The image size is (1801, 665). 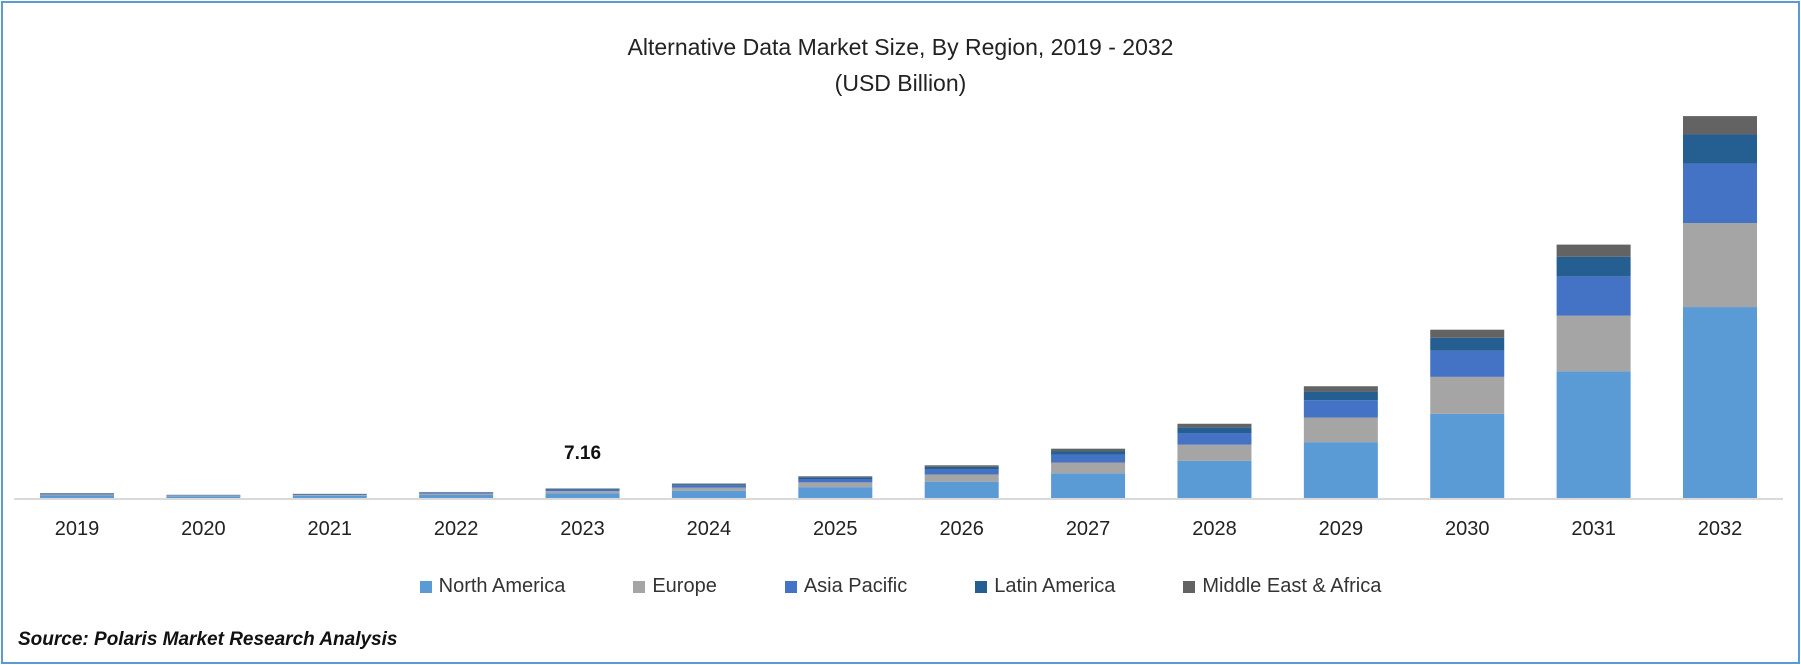 I want to click on bar-latin-america-2030, so click(x=1467, y=344).